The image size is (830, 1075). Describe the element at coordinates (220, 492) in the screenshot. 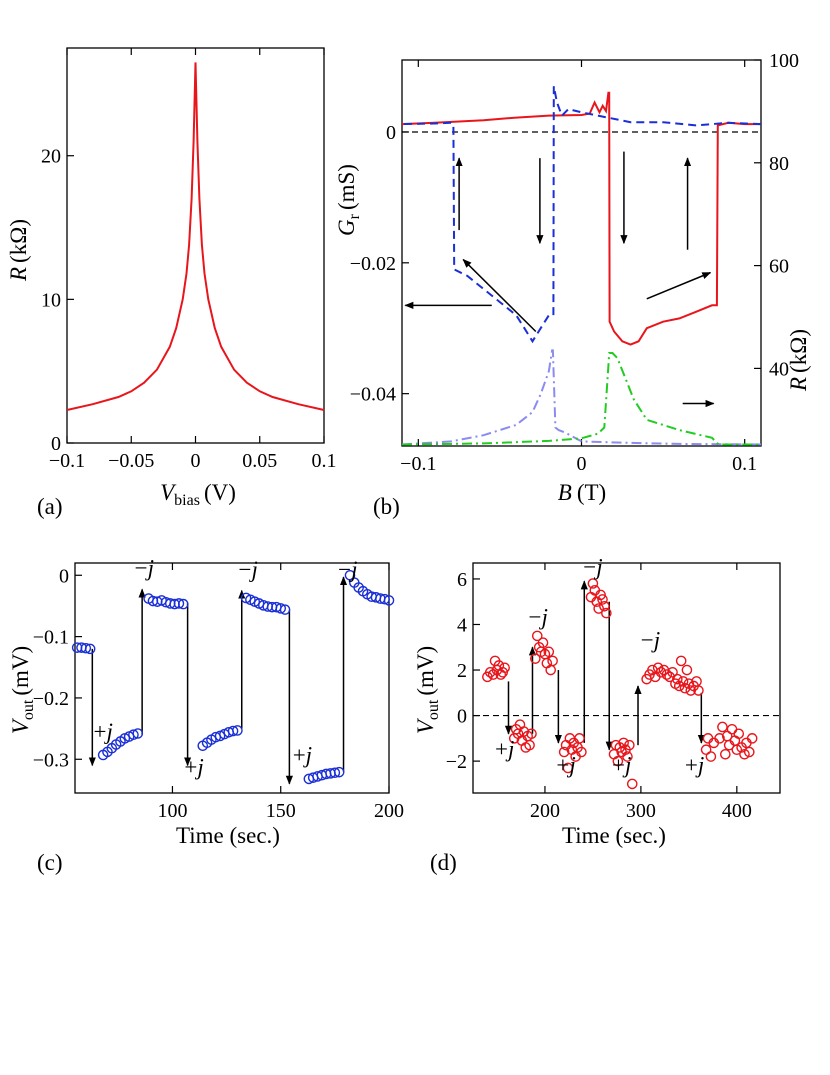

I see `panel-a-xlabel-unit: (V)` at that location.